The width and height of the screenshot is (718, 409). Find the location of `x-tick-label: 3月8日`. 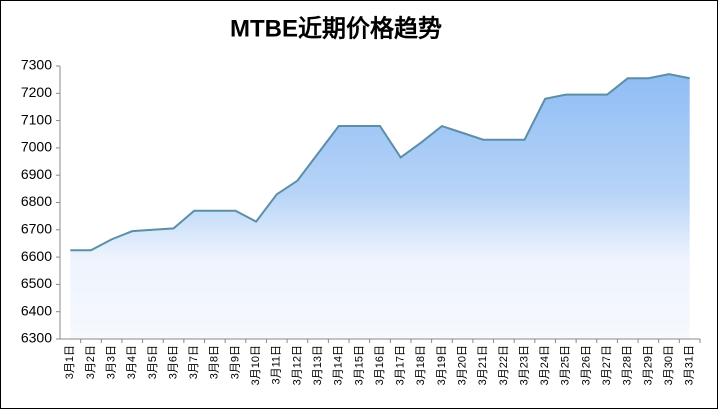

x-tick-label: 3月8日 is located at coordinates (215, 362).